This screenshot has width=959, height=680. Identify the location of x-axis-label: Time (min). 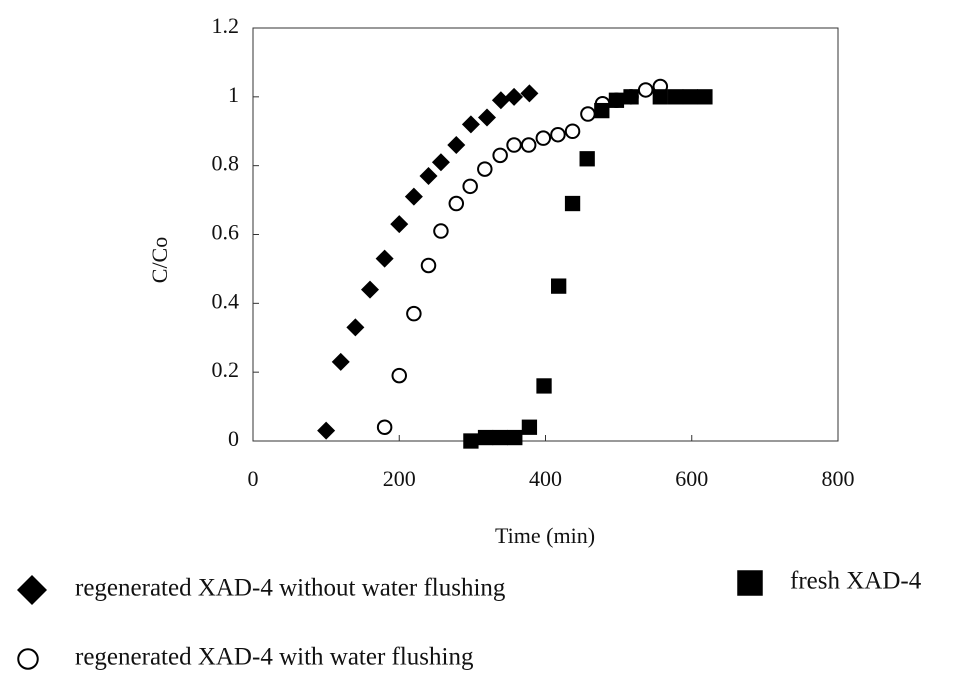
(545, 535).